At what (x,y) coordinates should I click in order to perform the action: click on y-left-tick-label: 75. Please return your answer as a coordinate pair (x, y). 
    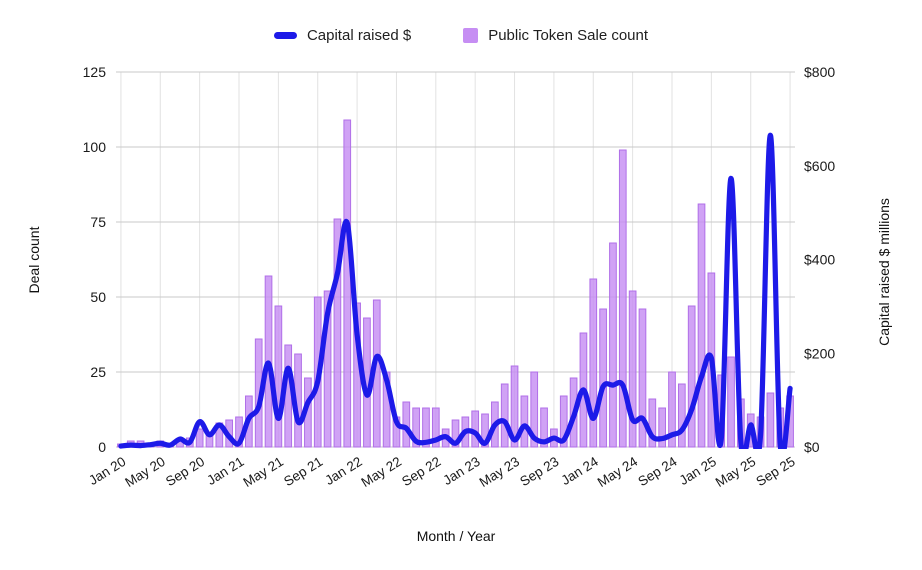
    Looking at the image, I should click on (98, 222).